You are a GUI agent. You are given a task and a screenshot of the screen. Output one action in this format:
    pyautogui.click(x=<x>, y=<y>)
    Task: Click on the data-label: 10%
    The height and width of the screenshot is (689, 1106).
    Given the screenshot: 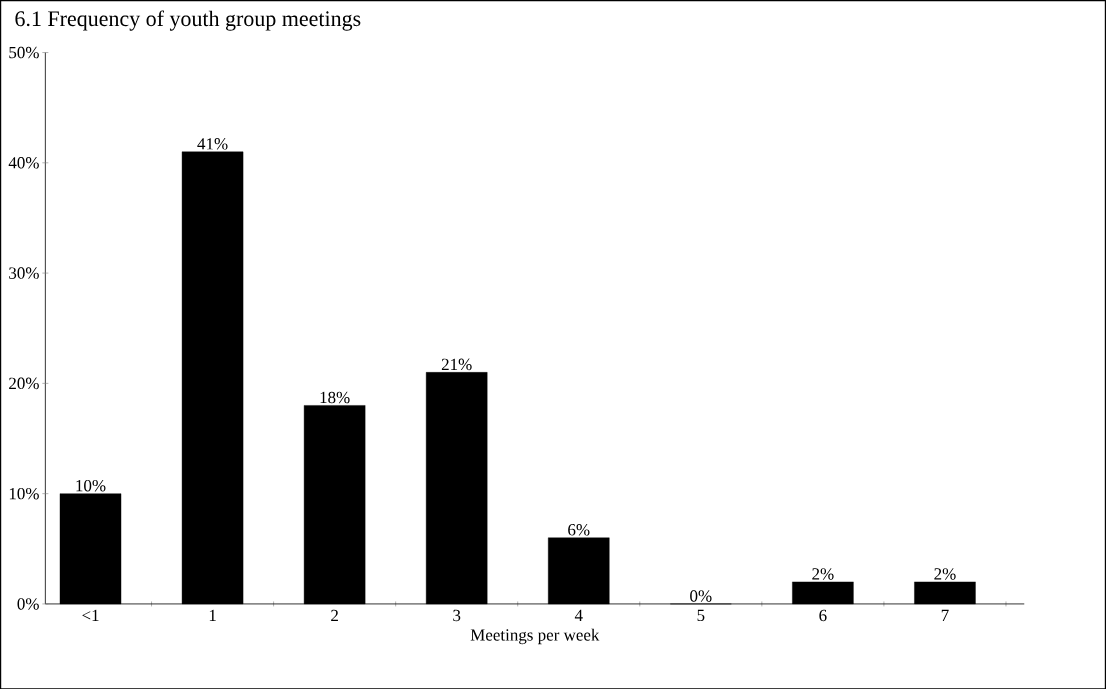 What is the action you would take?
    pyautogui.click(x=91, y=485)
    